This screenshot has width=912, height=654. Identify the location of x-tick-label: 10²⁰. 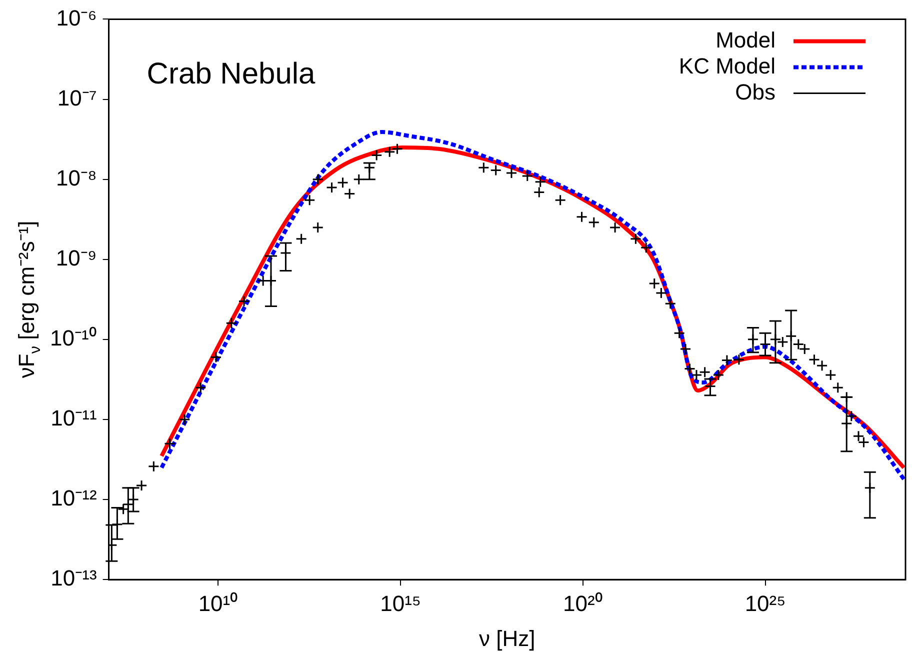
(583, 603).